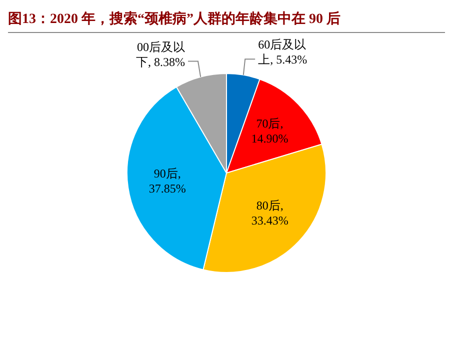  What do you see at coordinates (160, 54) in the screenshot?
I see `slice-label: 00后及以下, 8.38%` at bounding box center [160, 54].